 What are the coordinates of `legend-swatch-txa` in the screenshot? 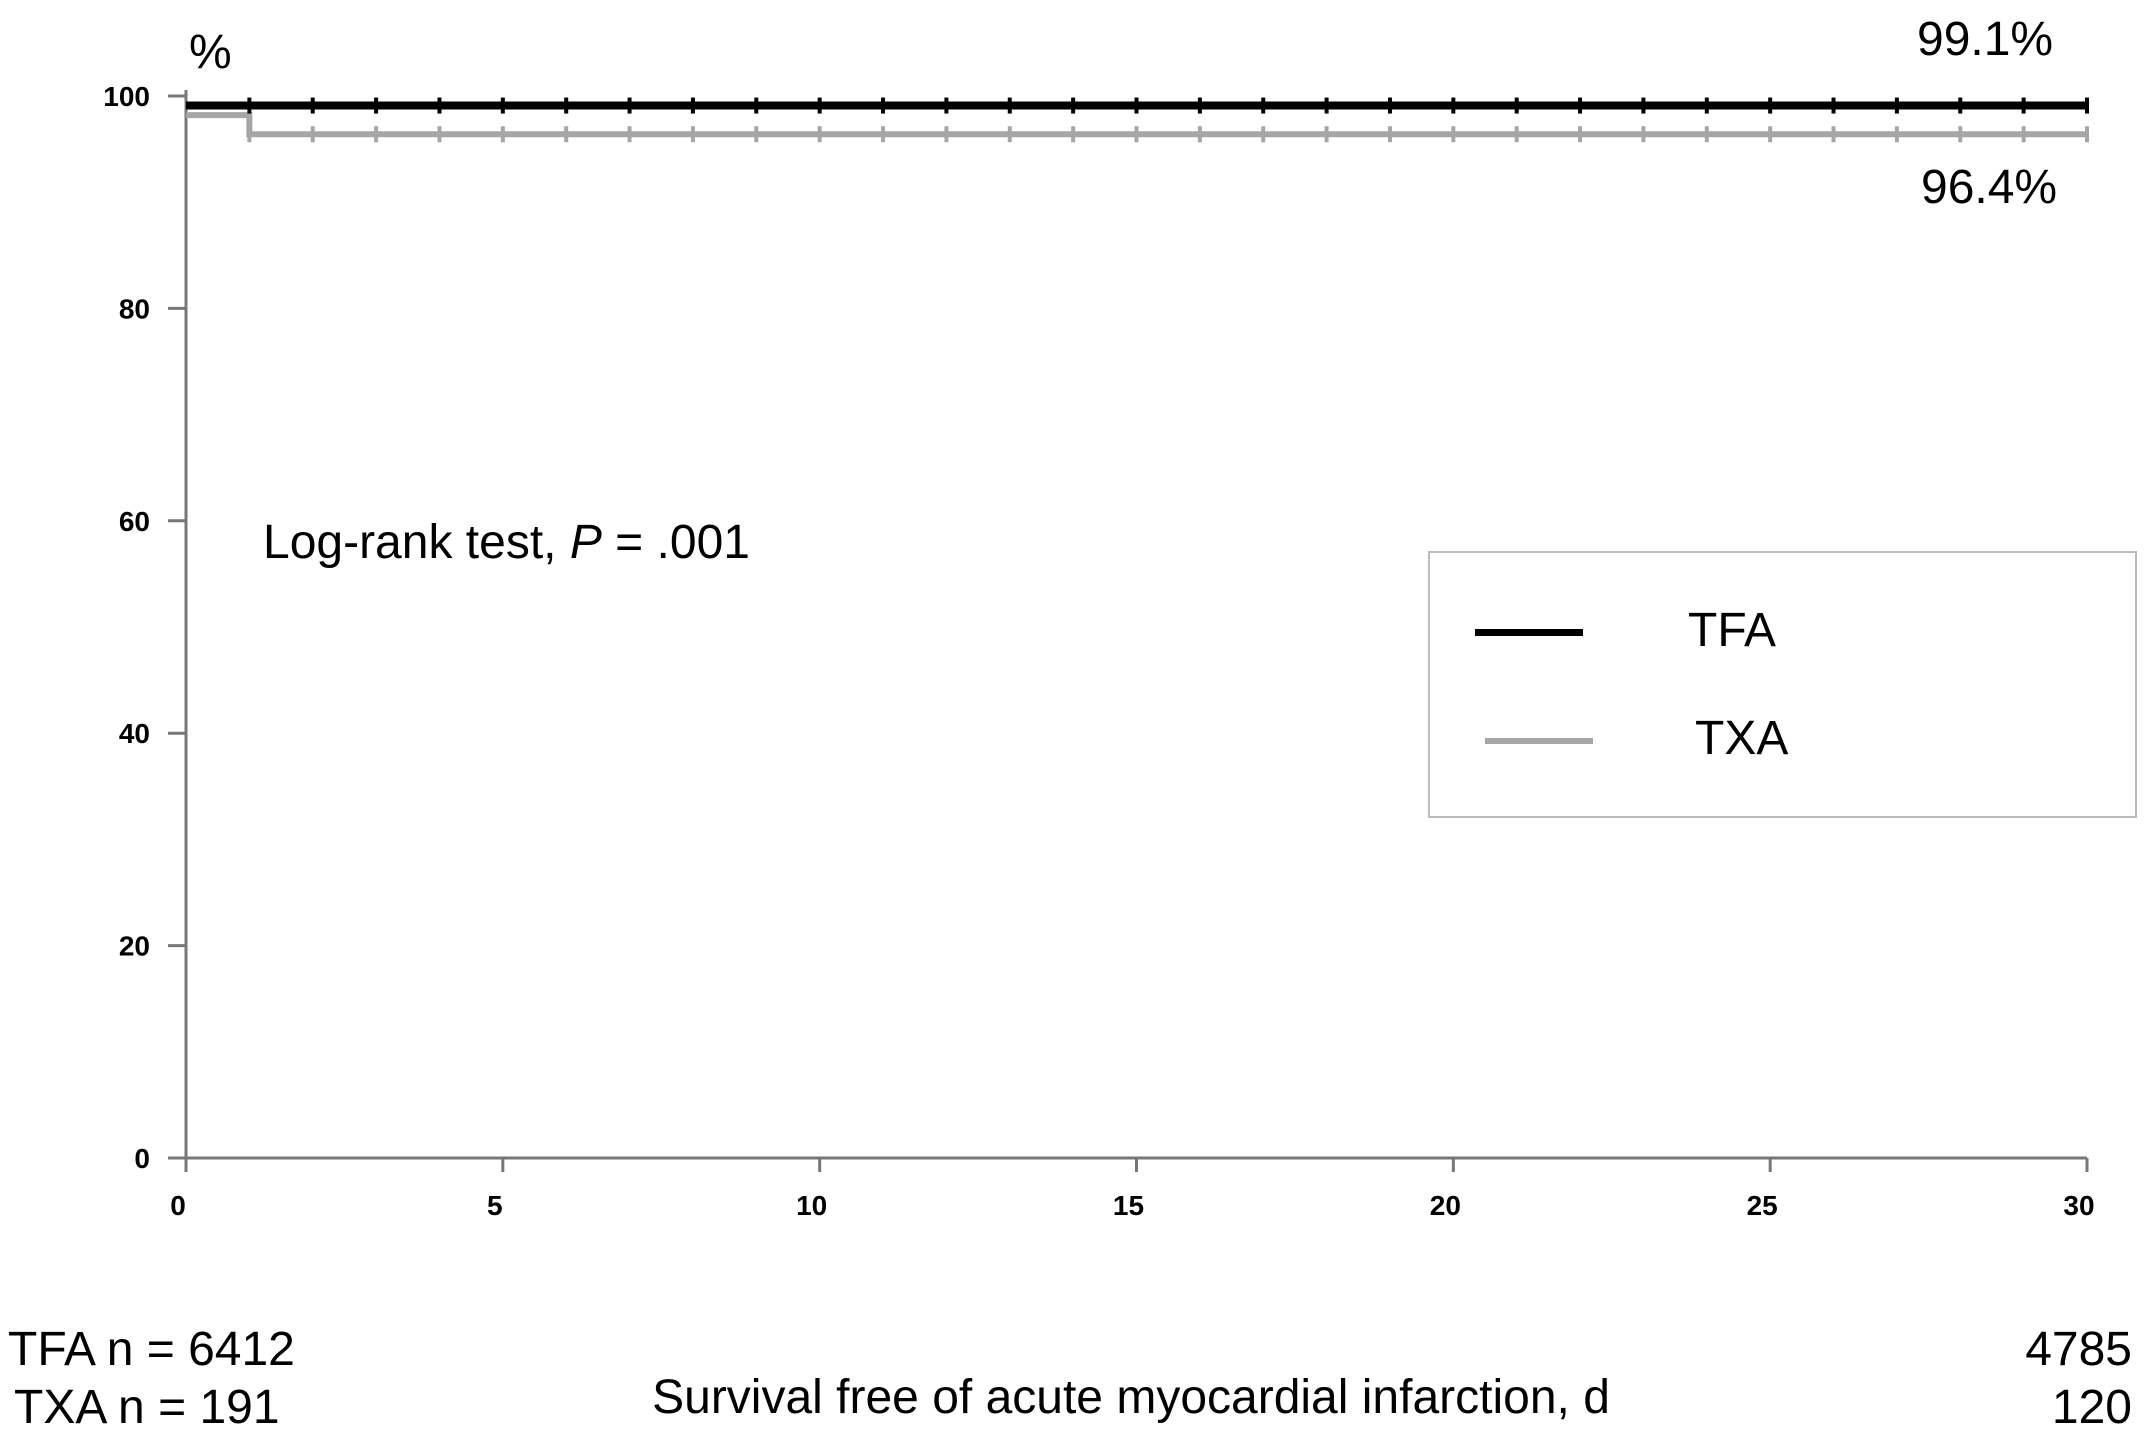 It's located at (1539, 741).